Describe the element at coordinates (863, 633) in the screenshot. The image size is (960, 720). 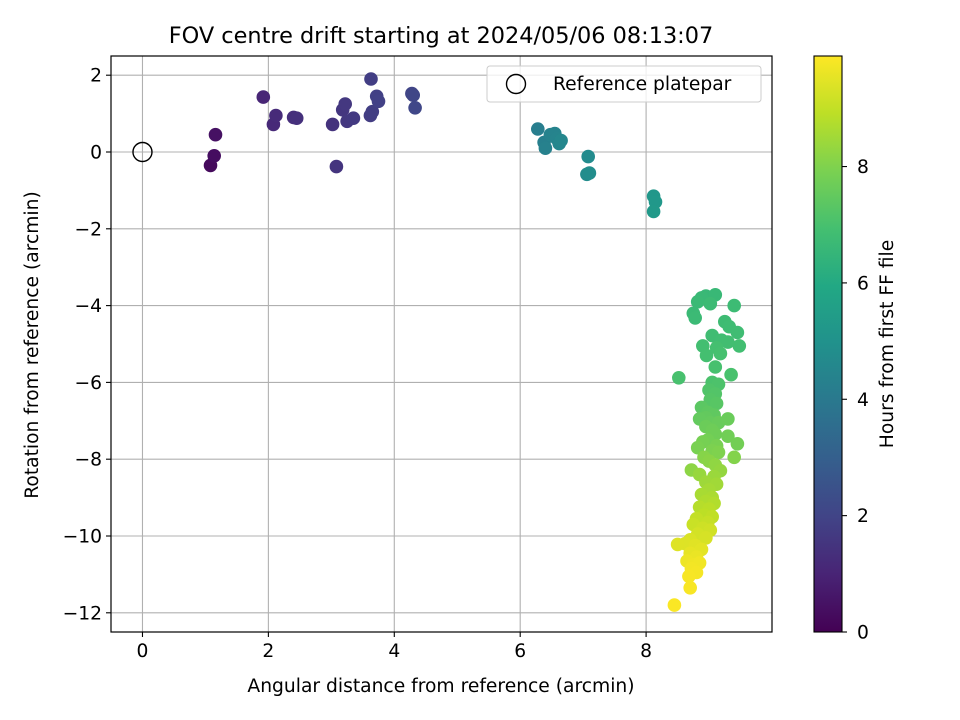
I see `colorbar-tick-label: 0` at that location.